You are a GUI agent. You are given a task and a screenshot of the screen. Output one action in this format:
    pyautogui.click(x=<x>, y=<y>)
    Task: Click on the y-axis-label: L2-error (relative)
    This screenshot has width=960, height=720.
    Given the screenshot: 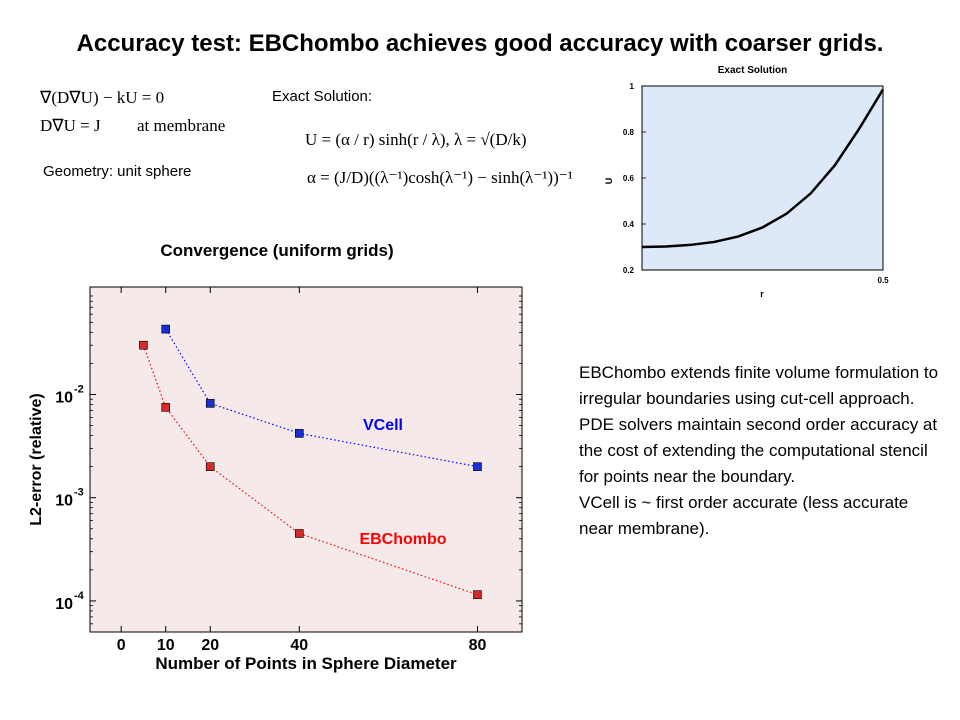 What is the action you would take?
    pyautogui.click(x=36, y=459)
    